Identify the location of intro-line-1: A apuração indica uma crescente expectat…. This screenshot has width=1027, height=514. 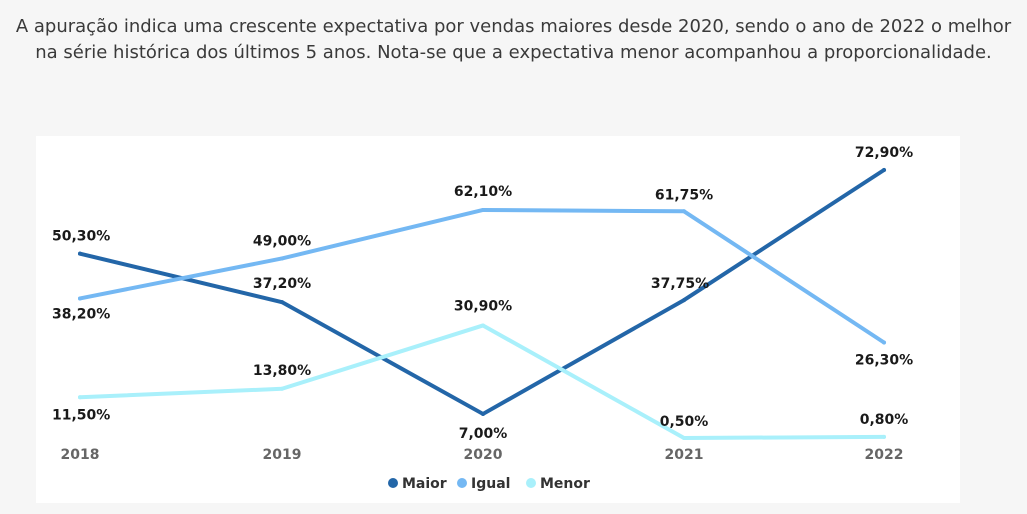
(513, 26).